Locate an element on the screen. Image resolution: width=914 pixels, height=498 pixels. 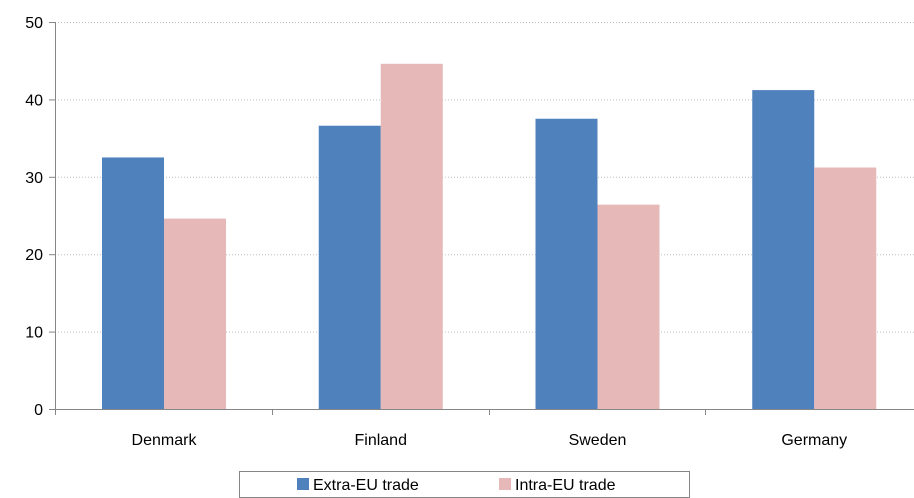
bar-denmark-extra-eu-trade is located at coordinates (133, 283).